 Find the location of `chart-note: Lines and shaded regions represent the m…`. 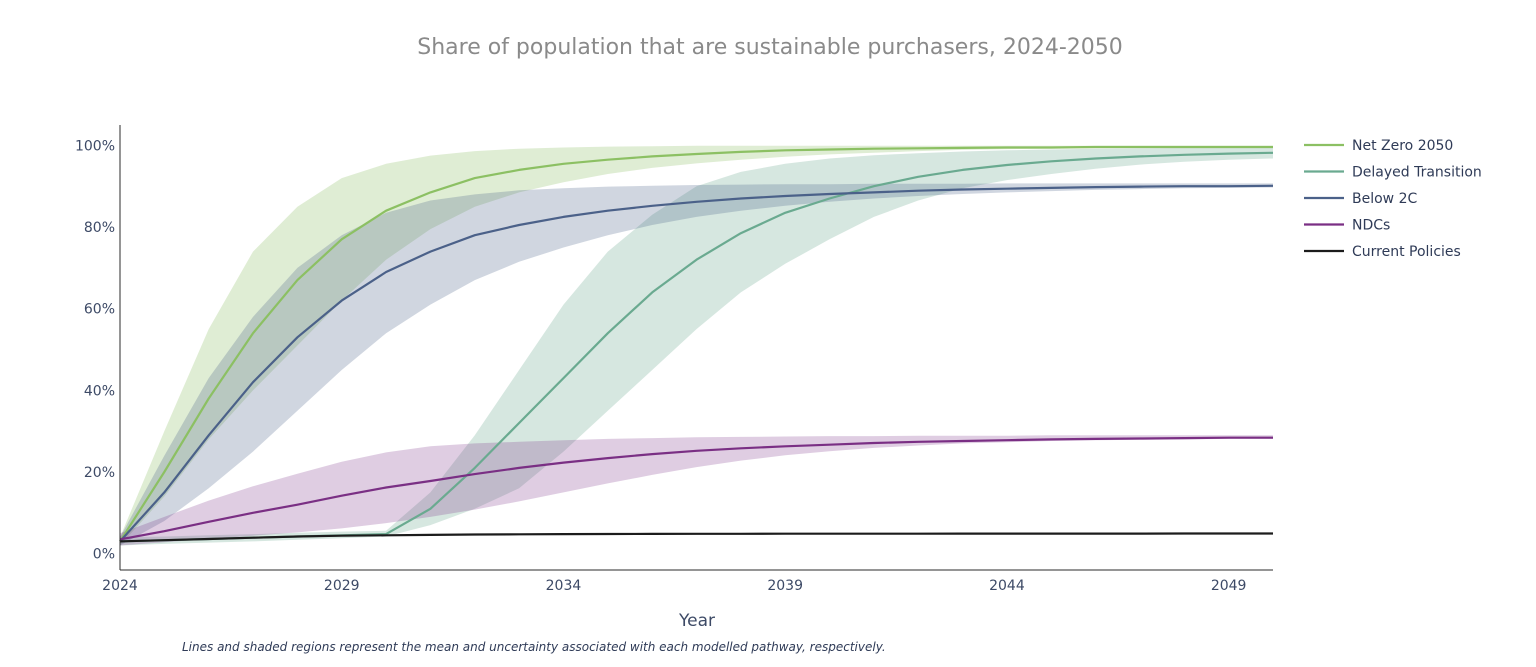

chart-note: Lines and shaded regions represent the m… is located at coordinates (534, 647).